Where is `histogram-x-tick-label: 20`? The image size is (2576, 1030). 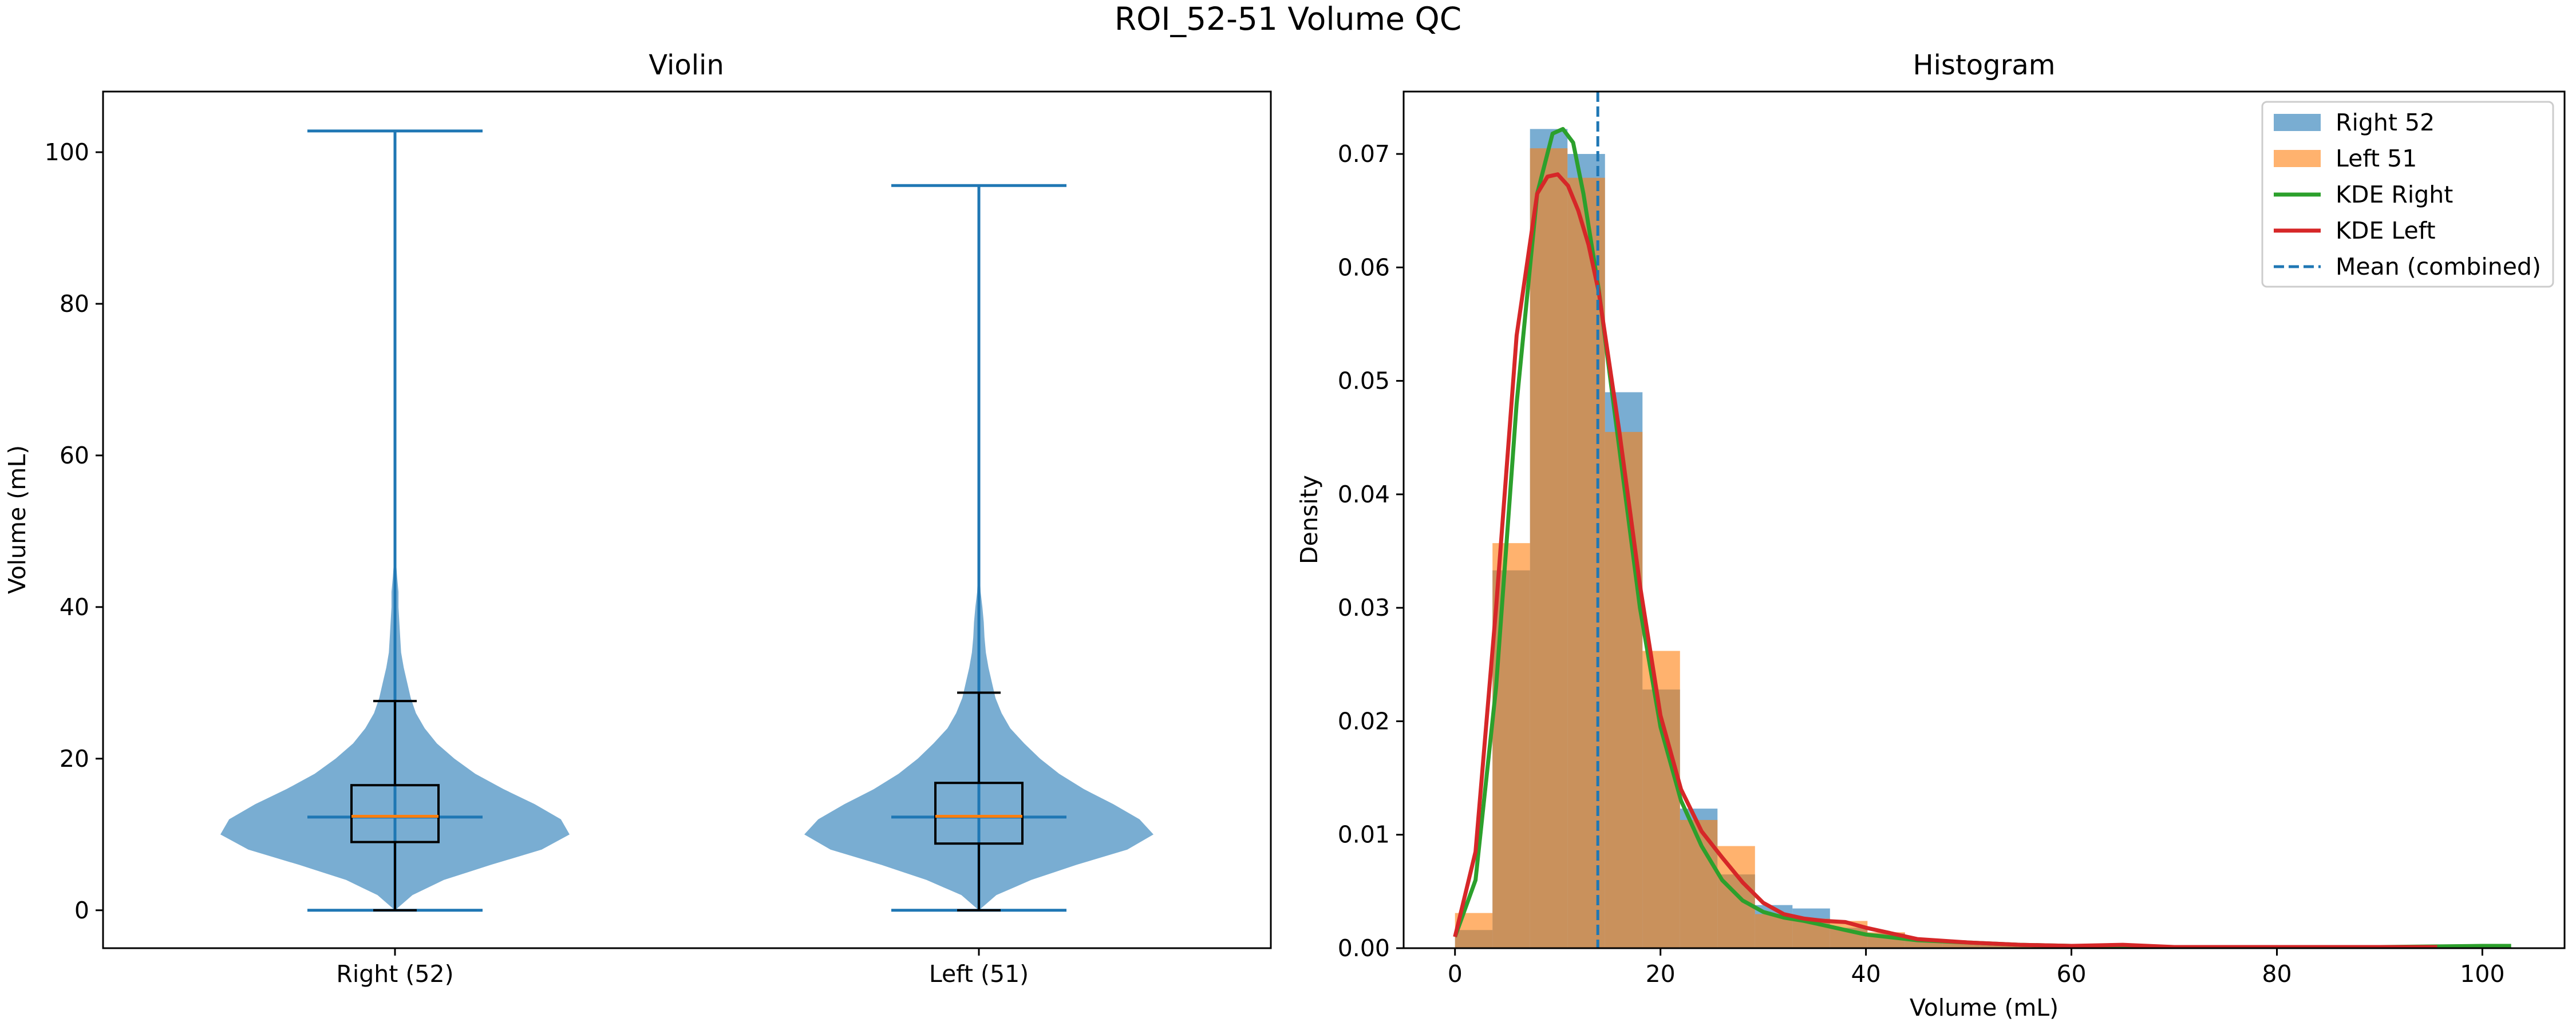 histogram-x-tick-label: 20 is located at coordinates (1661, 974).